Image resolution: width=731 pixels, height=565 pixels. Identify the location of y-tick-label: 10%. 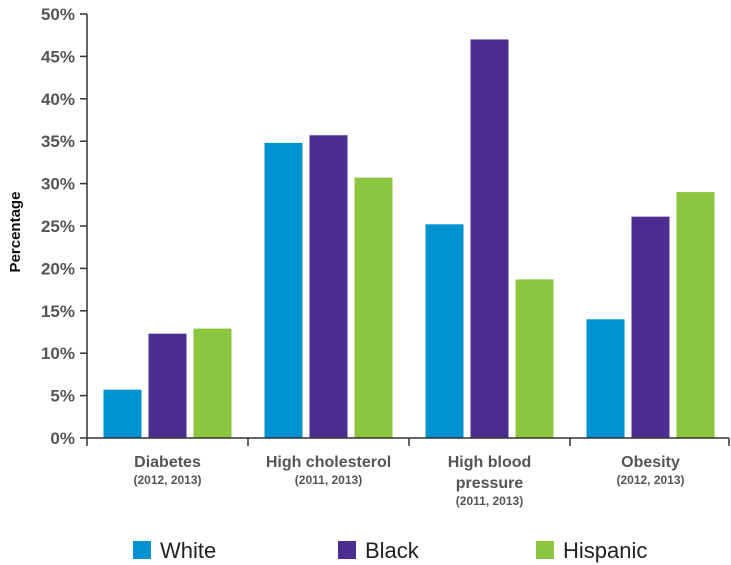
(58, 353).